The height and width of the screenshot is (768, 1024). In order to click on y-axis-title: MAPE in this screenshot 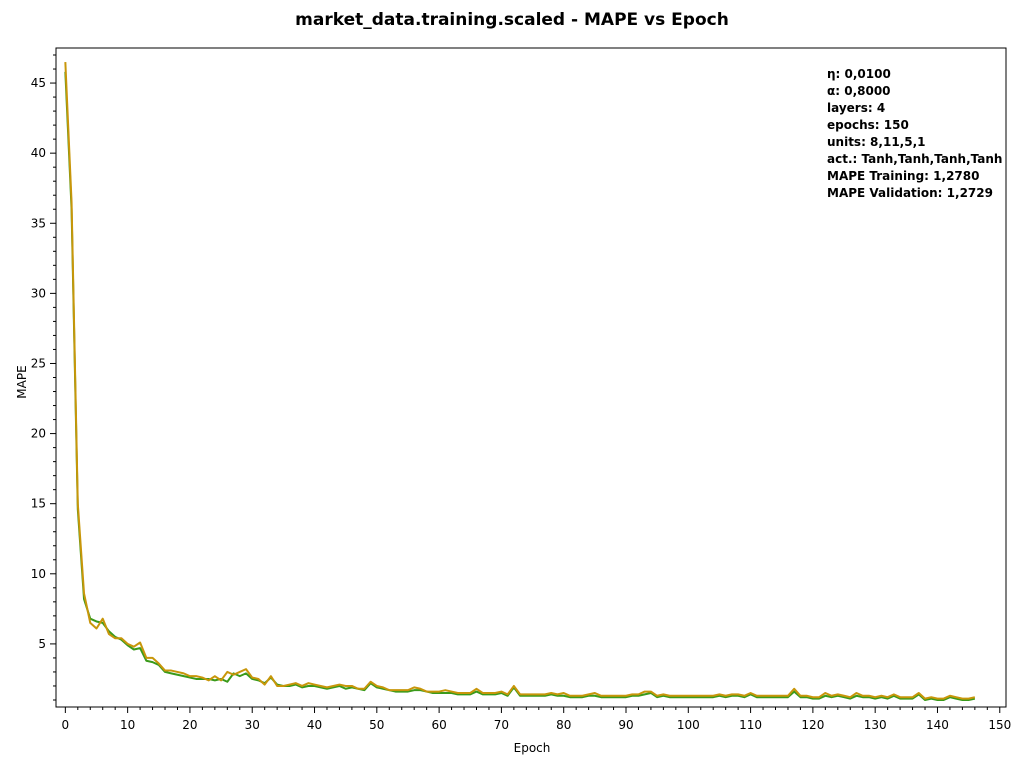, I will do `click(22, 381)`.